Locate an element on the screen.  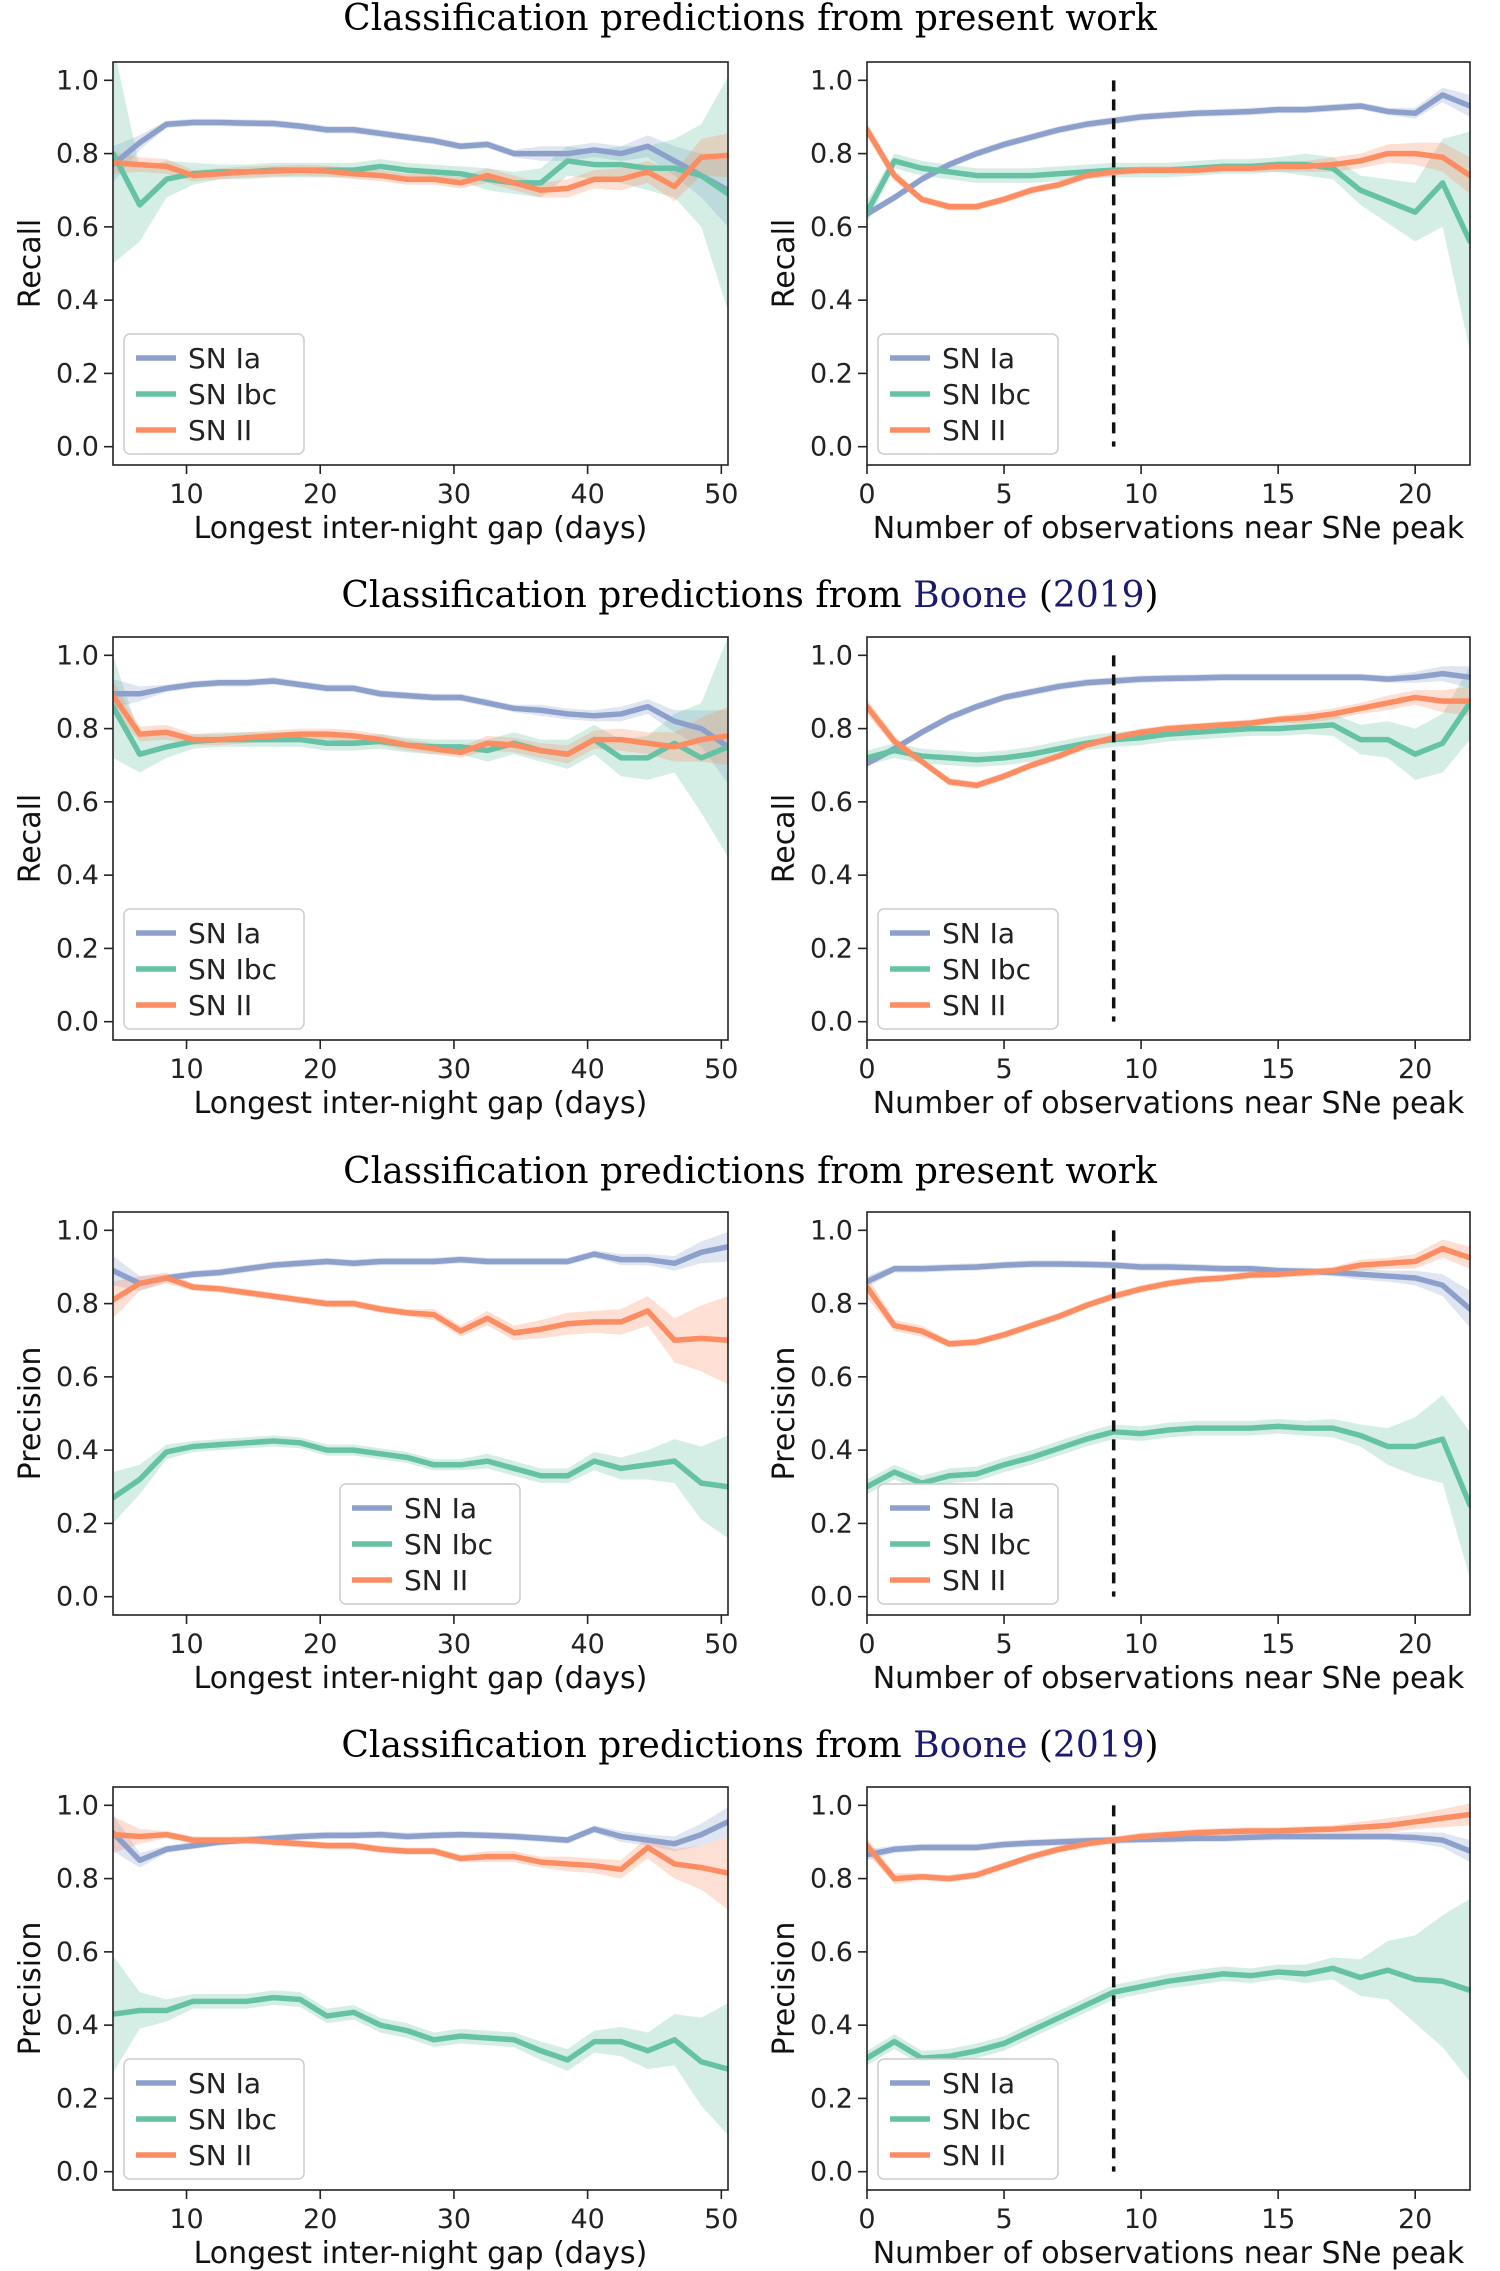
series-line-ibc is located at coordinates (420, 2033).